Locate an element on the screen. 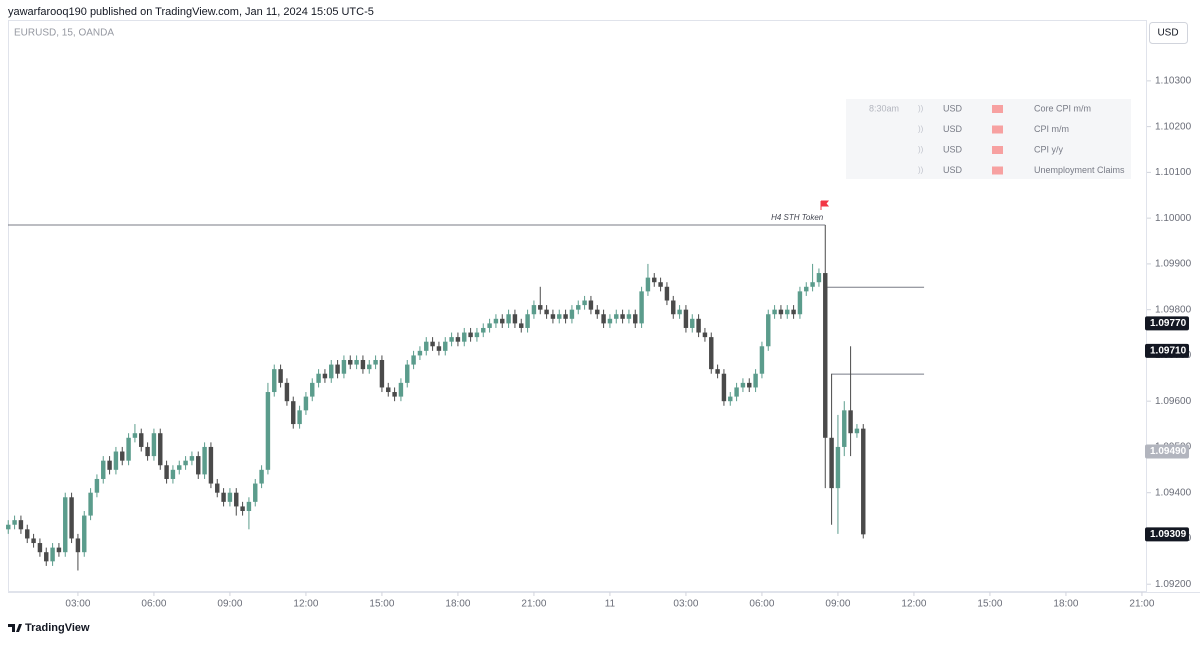 The width and height of the screenshot is (1200, 647). price-tag-label: 1.09710 is located at coordinates (1168, 350).